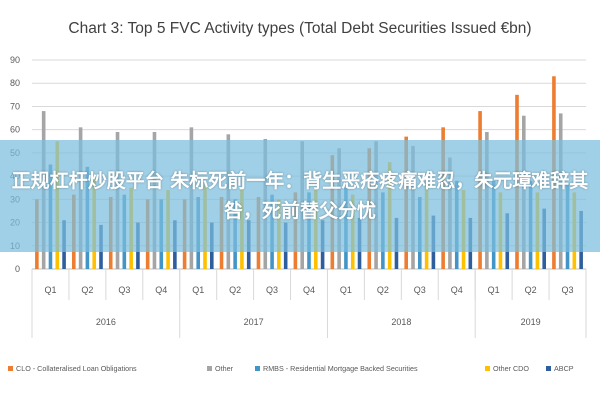  Describe the element at coordinates (224, 368) in the screenshot. I see `legend-label: Other` at that location.